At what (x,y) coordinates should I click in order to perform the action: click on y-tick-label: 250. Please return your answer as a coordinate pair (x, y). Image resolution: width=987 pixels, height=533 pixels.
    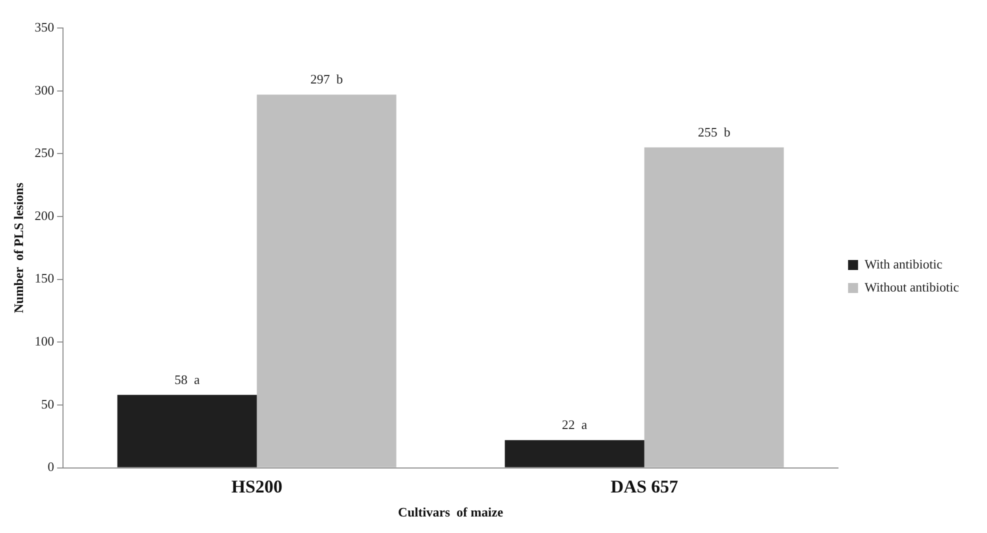
    Looking at the image, I should click on (44, 152).